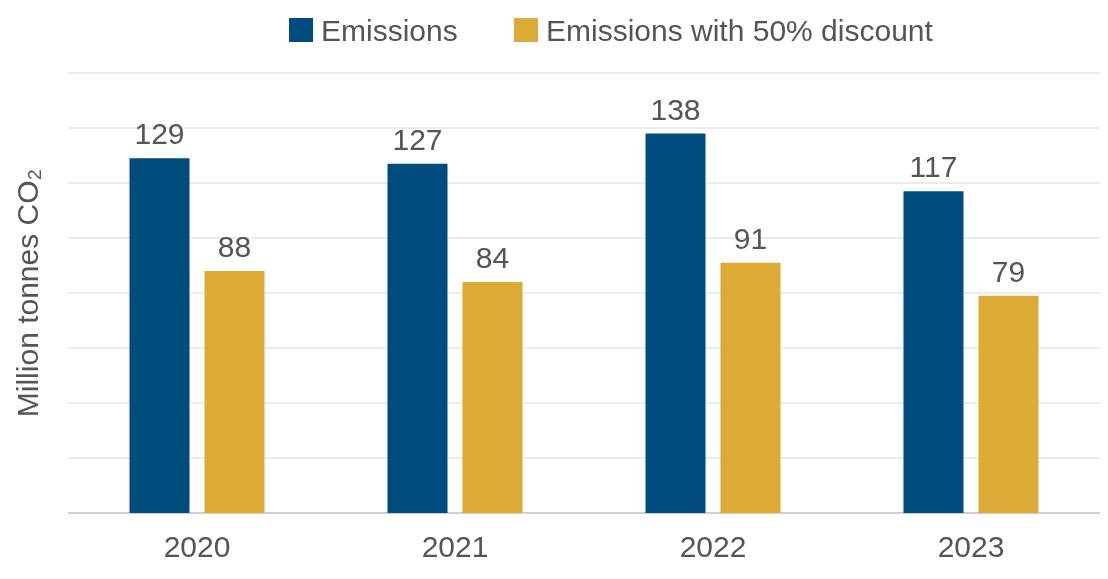  What do you see at coordinates (197, 546) in the screenshot?
I see `x-tick-label: 2020` at bounding box center [197, 546].